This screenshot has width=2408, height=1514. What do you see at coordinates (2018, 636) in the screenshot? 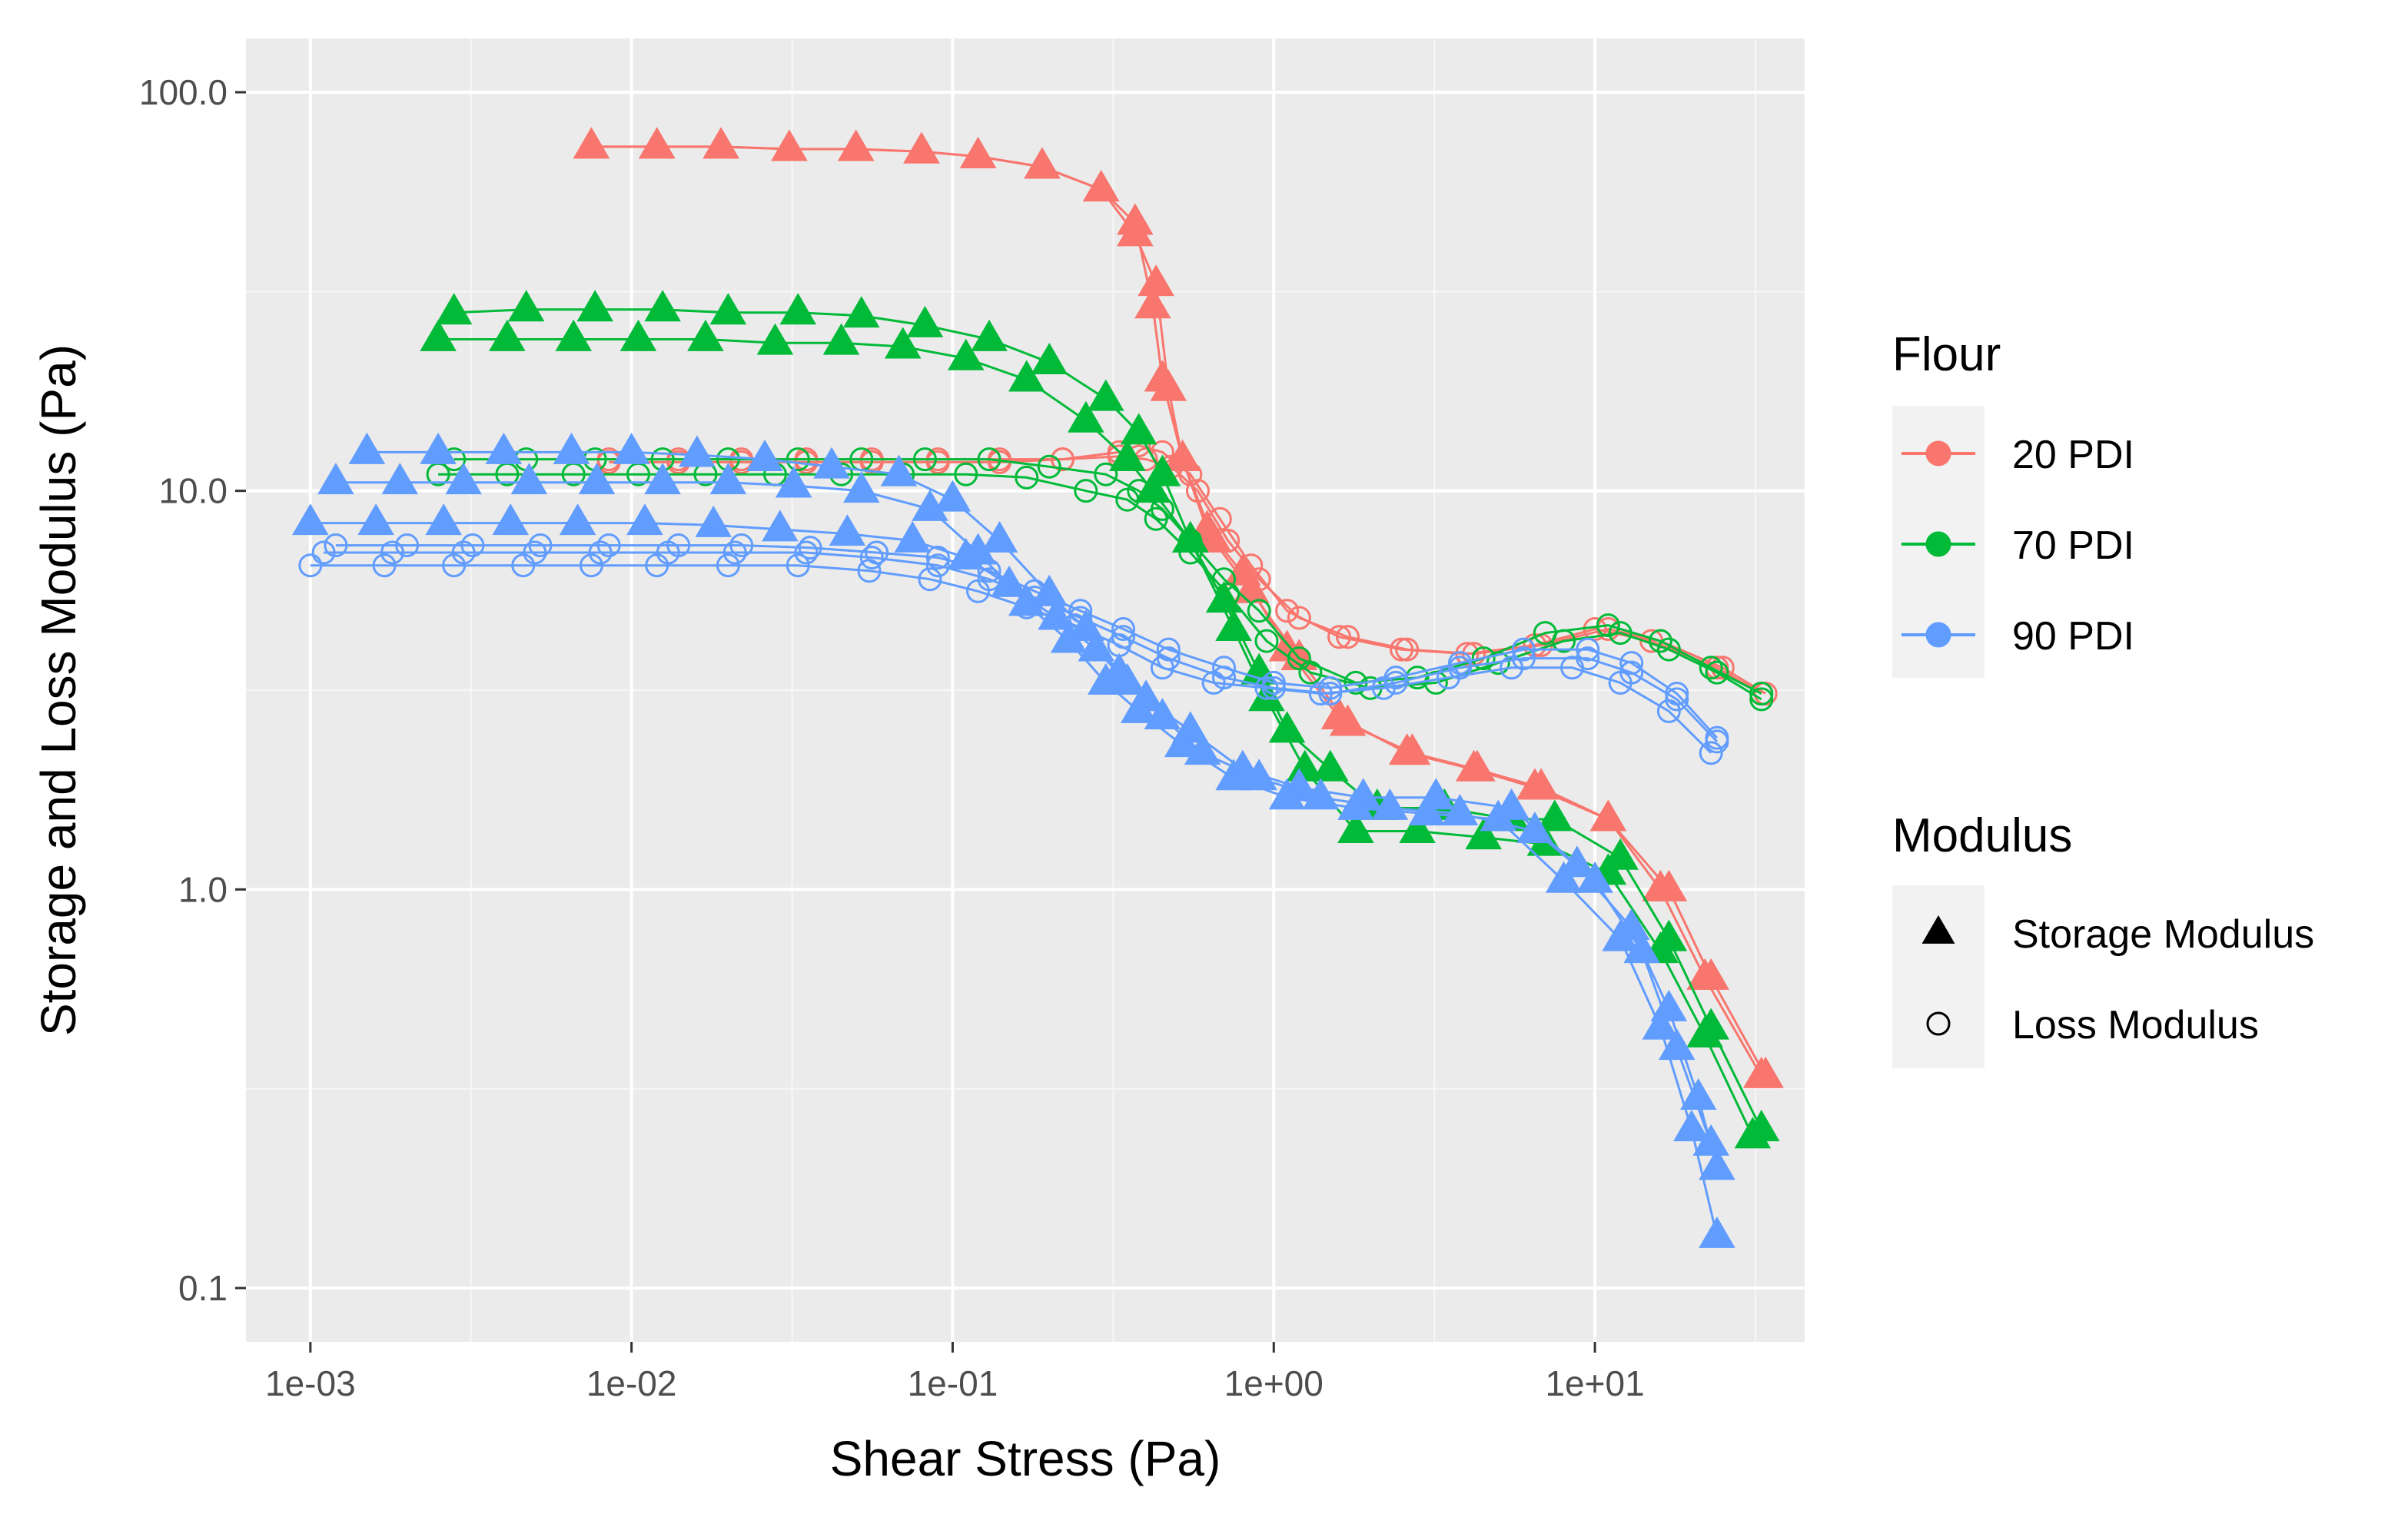
I see `legend-item-90-pdi: 90 PDI` at bounding box center [2018, 636].